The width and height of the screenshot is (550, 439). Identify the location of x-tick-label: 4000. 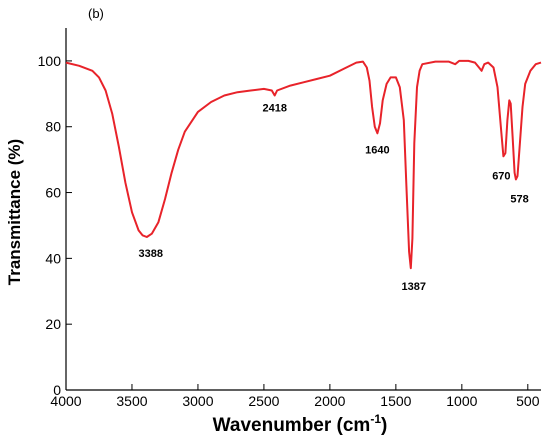
(65, 401).